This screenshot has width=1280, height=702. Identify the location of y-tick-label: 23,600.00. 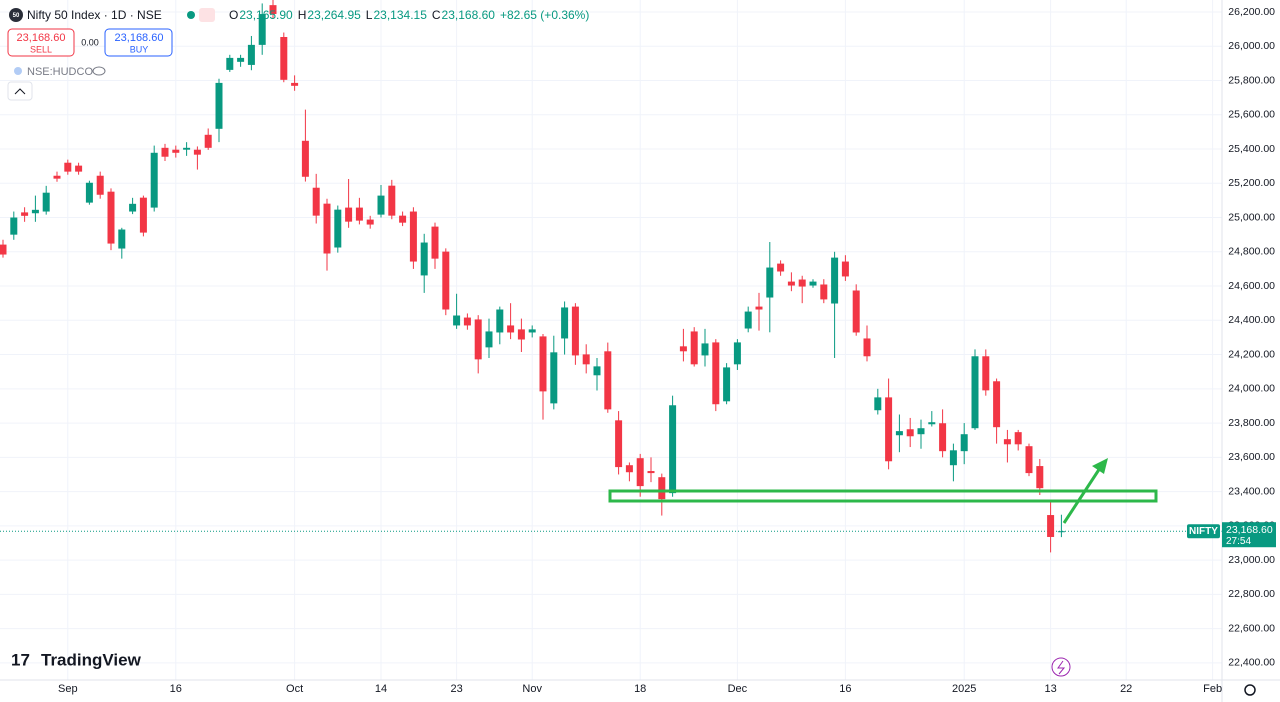
(1251, 457).